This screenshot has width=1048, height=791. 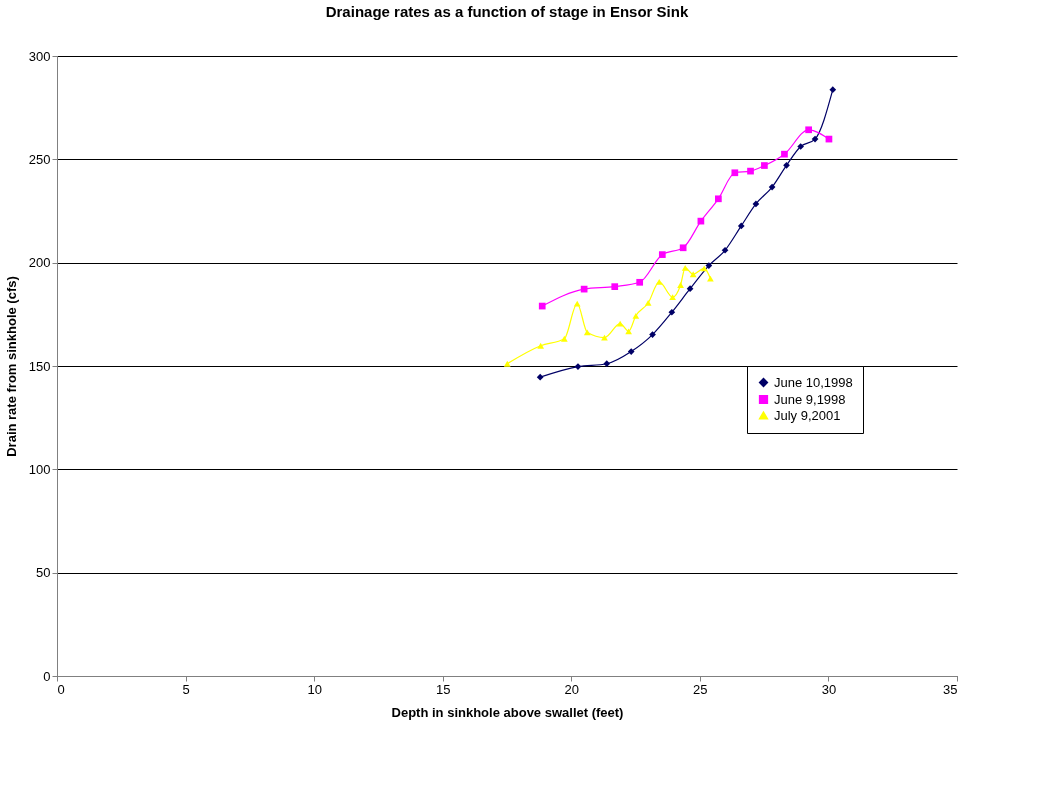 I want to click on y-tick-label: 0, so click(x=47, y=676).